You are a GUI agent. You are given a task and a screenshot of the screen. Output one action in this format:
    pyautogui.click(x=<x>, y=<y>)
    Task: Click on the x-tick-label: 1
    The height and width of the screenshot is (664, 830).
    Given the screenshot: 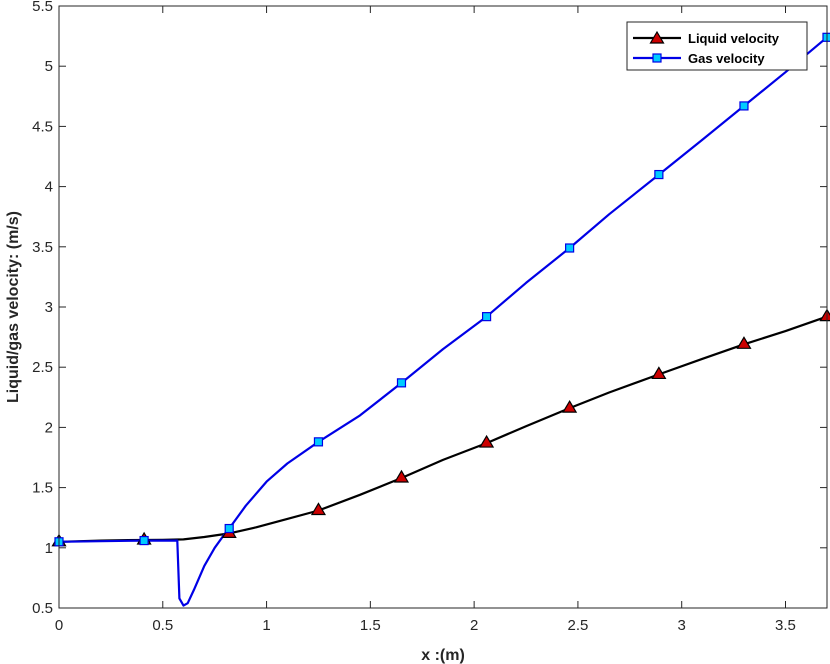 What is the action you would take?
    pyautogui.click(x=266, y=625)
    